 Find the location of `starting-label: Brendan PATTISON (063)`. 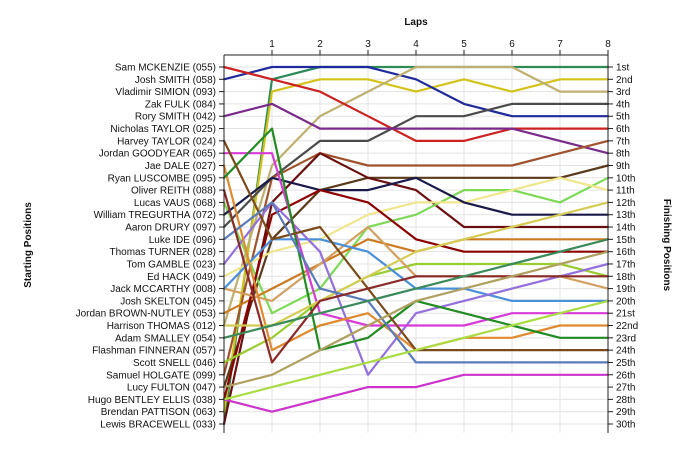

starting-label: Brendan PATTISON (063) is located at coordinates (158, 412).